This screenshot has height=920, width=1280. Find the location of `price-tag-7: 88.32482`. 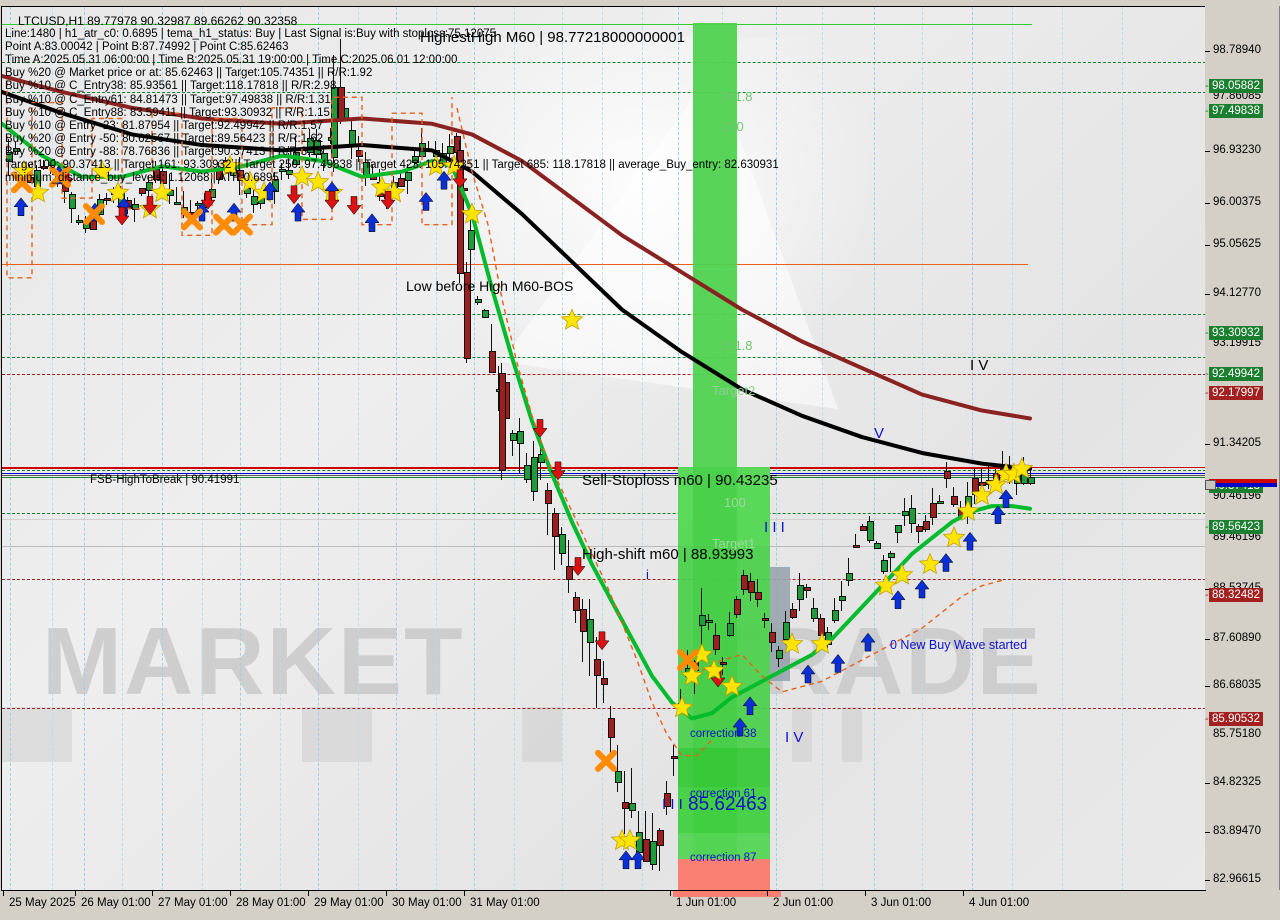

price-tag-7: 88.32482 is located at coordinates (1236, 595).